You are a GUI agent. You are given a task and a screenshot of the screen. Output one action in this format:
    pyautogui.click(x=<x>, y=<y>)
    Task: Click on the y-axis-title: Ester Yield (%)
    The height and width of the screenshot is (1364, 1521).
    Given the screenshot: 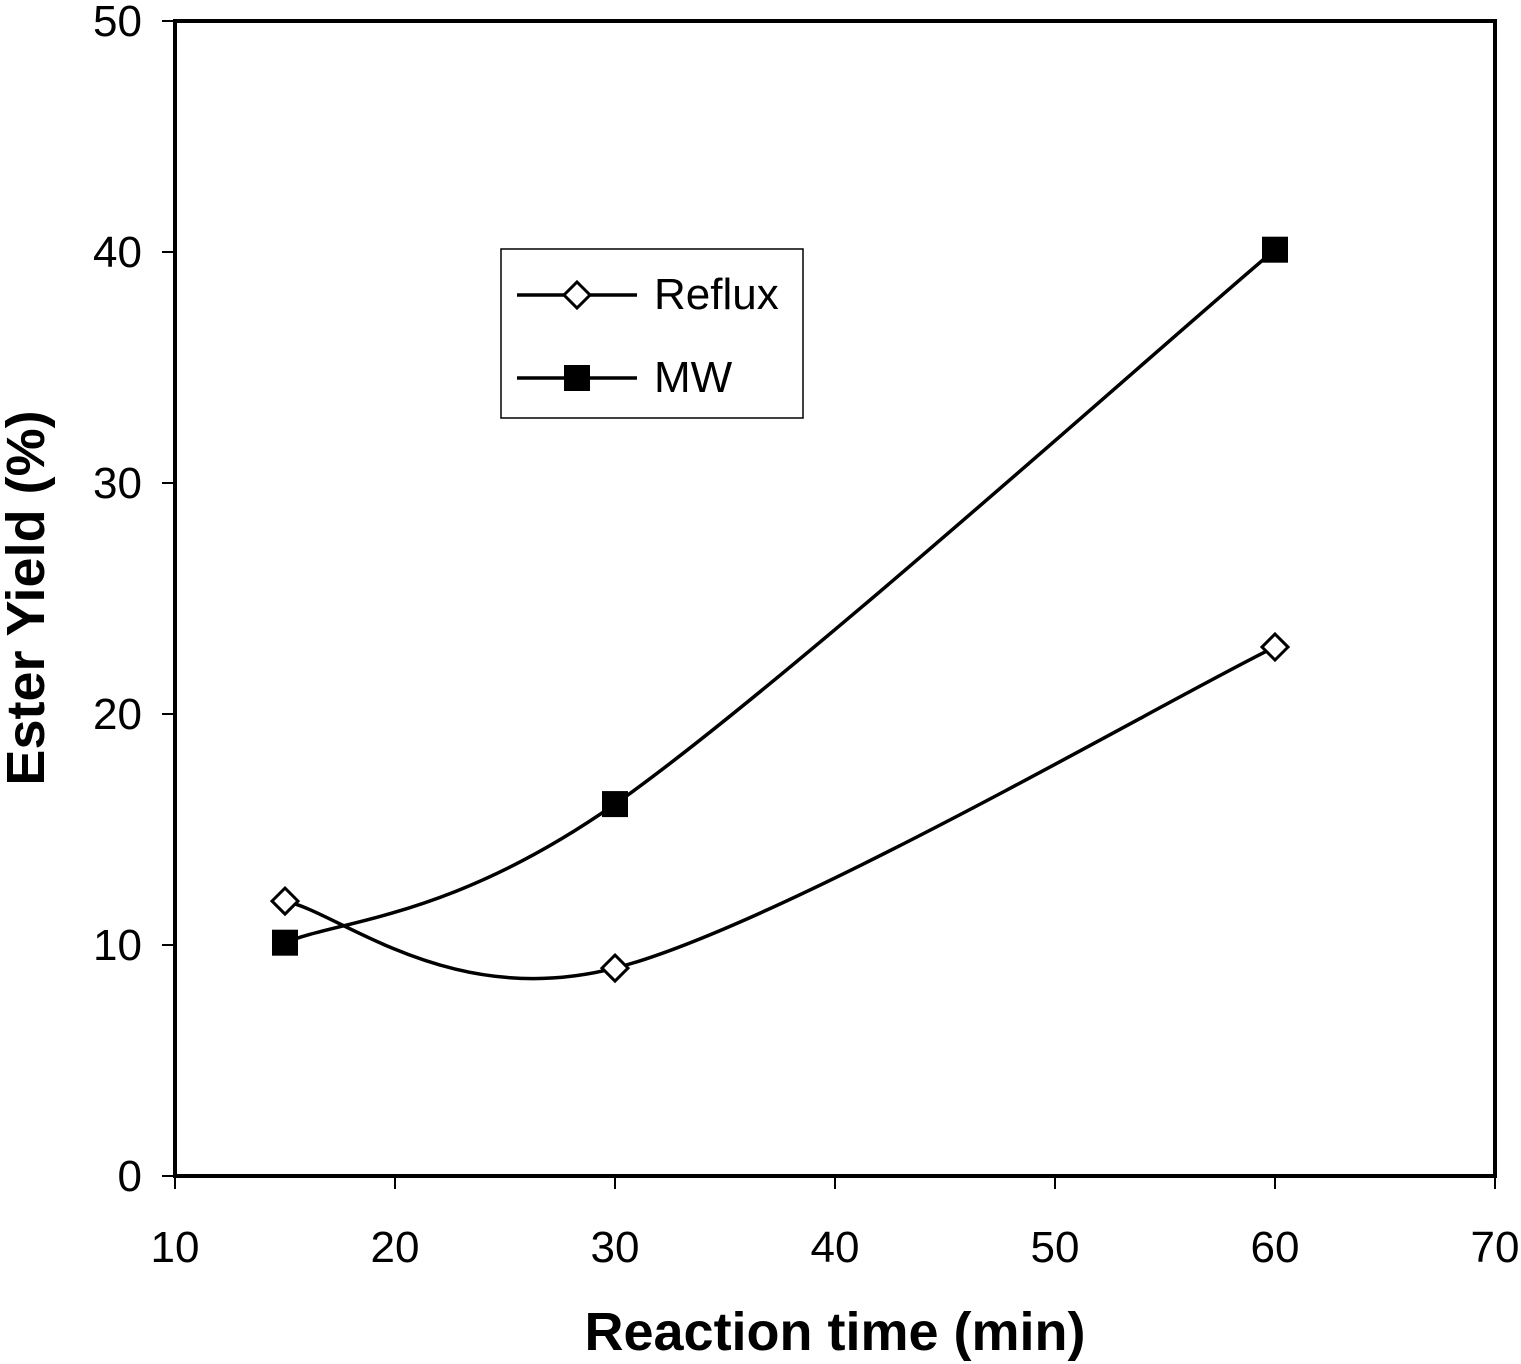 What is the action you would take?
    pyautogui.click(x=28, y=597)
    